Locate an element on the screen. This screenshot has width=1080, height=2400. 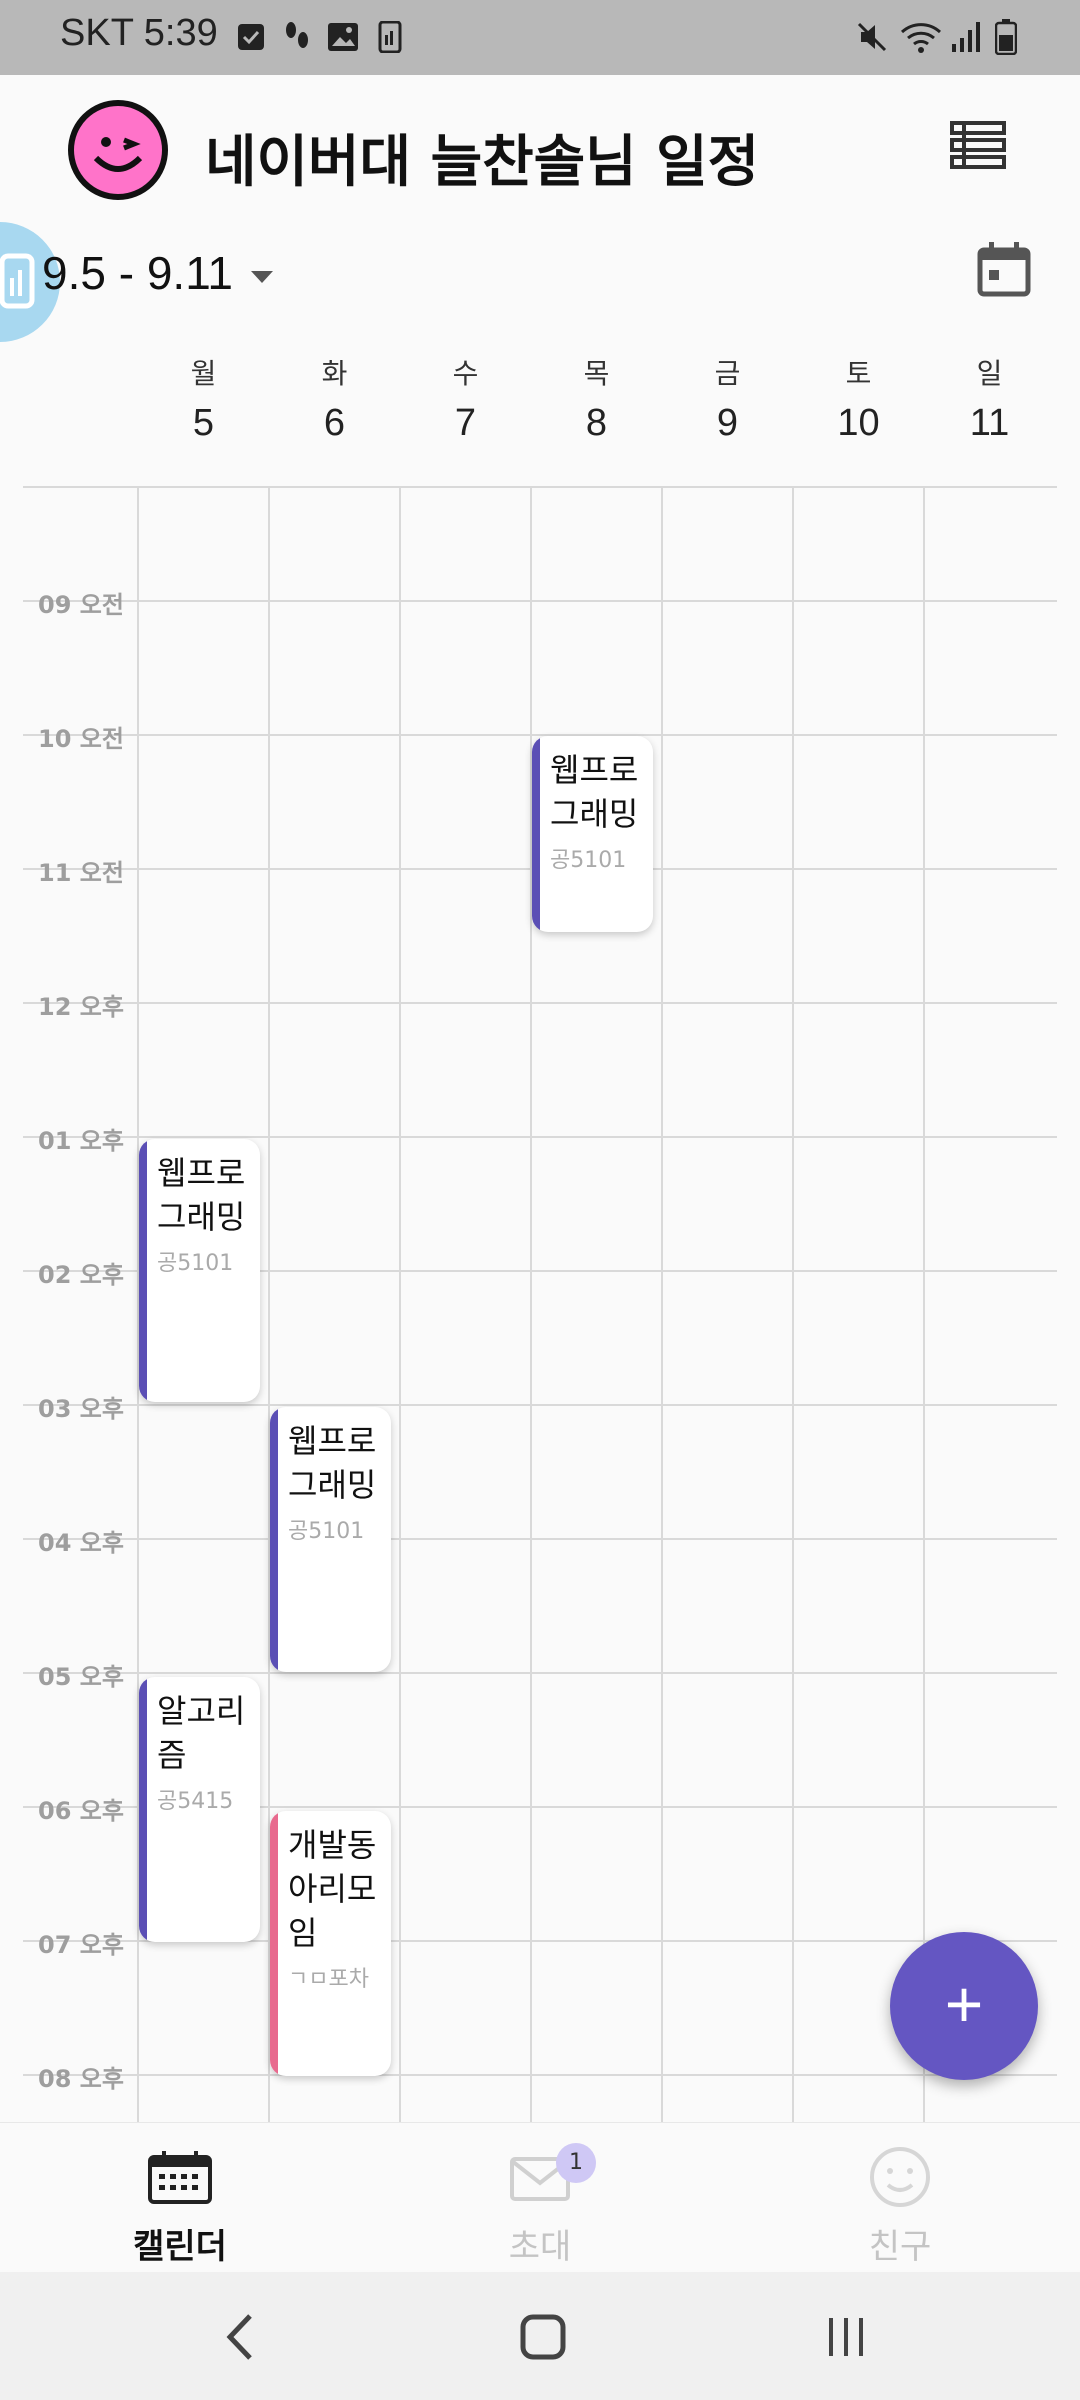
smiley-icon is located at coordinates (900, 2177).